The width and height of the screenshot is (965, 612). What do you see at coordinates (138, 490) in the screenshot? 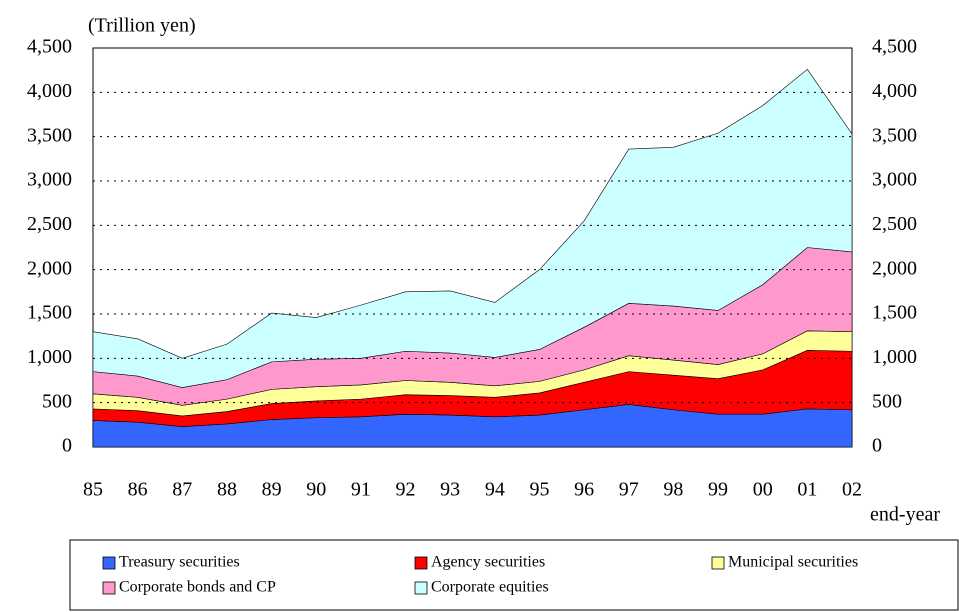
I see `x-tick-label: 86` at bounding box center [138, 490].